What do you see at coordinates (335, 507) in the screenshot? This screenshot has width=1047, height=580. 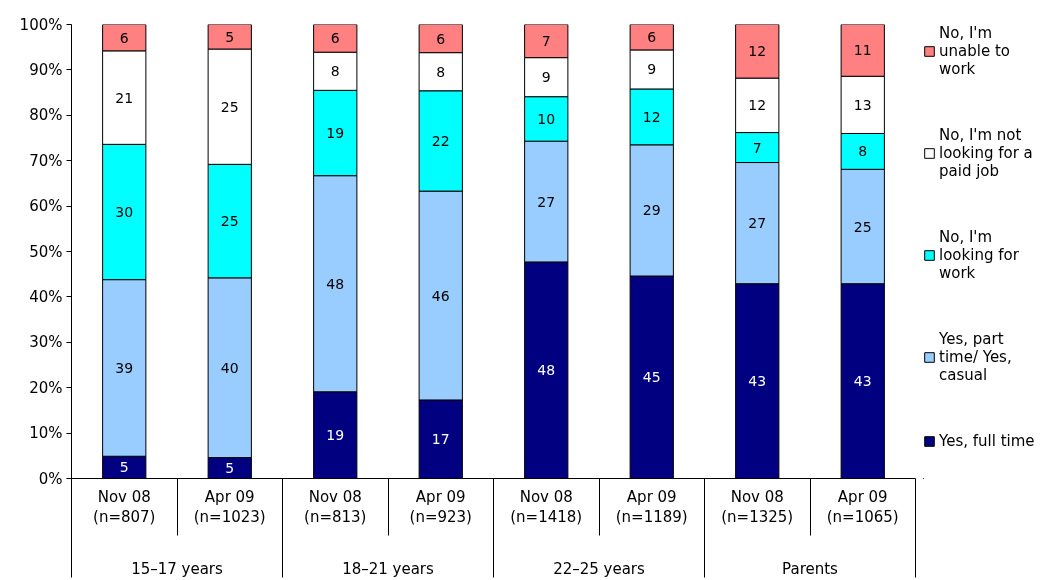 I see `x-tick-label: Nov 08 (n=813)` at bounding box center [335, 507].